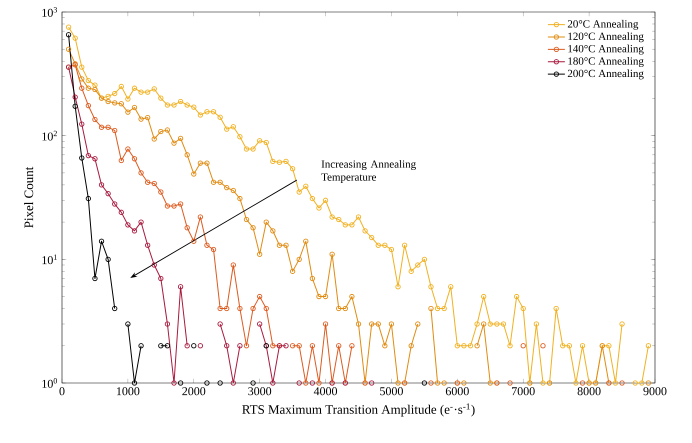 This screenshot has height=443, width=692. What do you see at coordinates (49, 259) in the screenshot?
I see `y-tick-label: 10$^{1}$` at bounding box center [49, 259].